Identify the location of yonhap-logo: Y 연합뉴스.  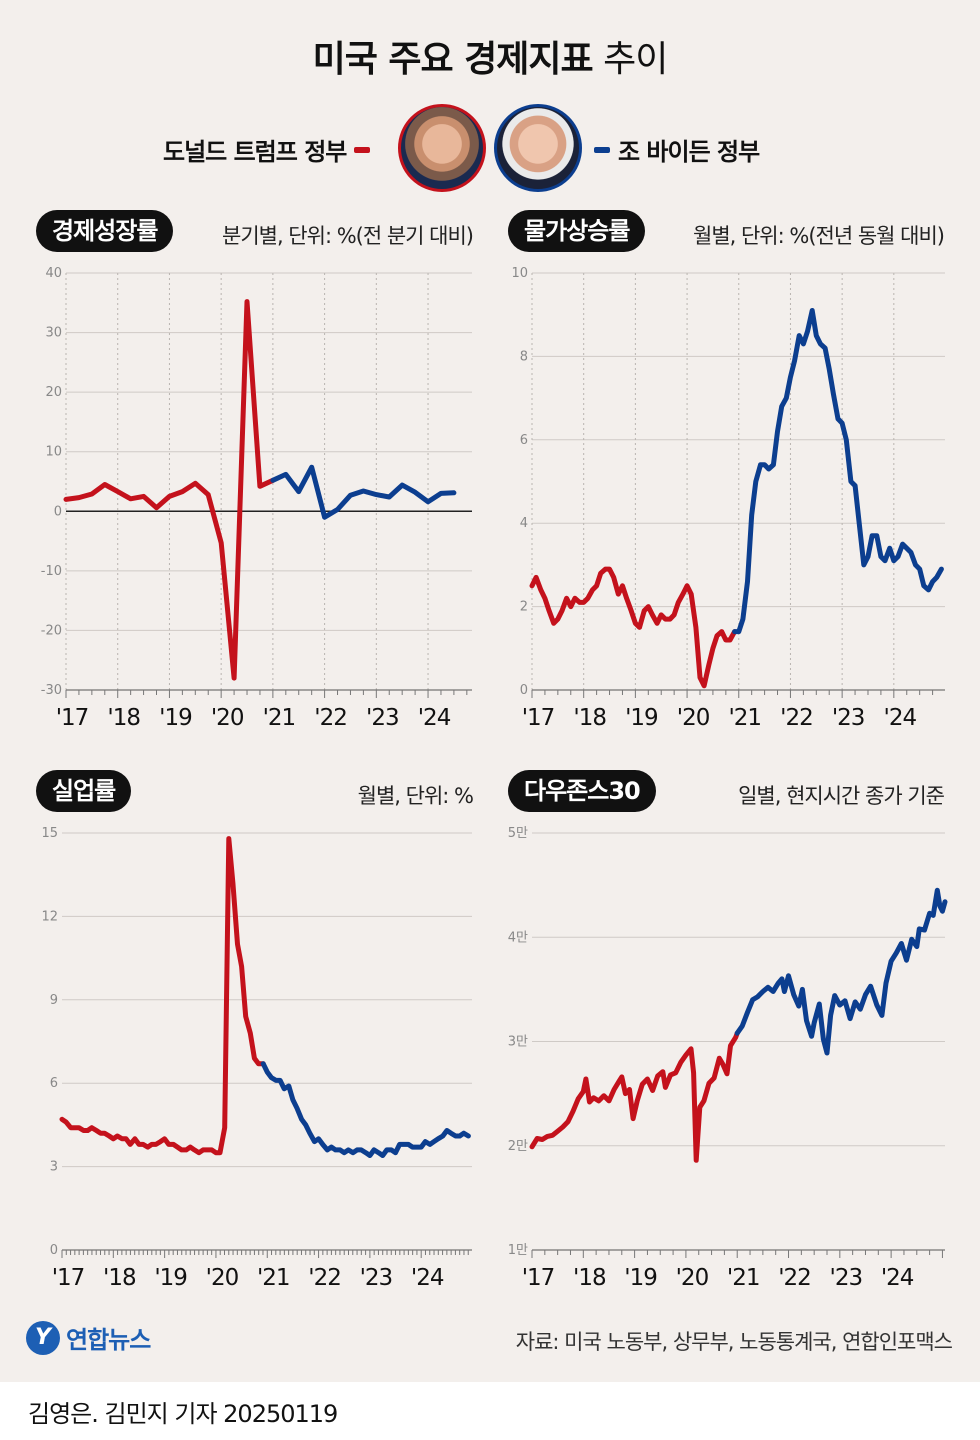
(88, 1337).